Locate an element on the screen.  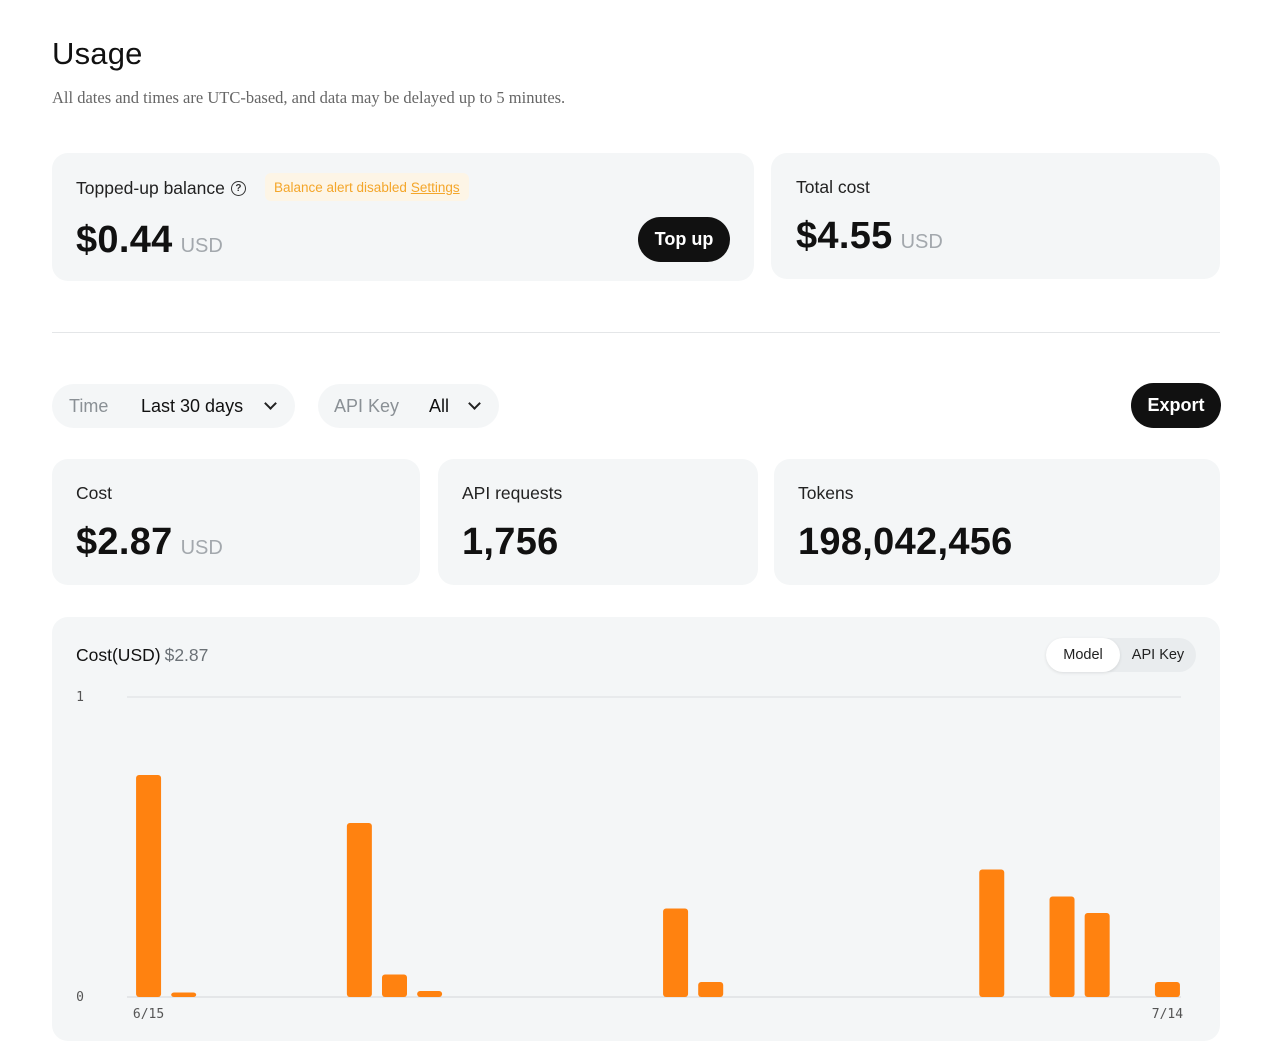
total-cost-card: Total cost $4.55 USD is located at coordinates (995, 216).